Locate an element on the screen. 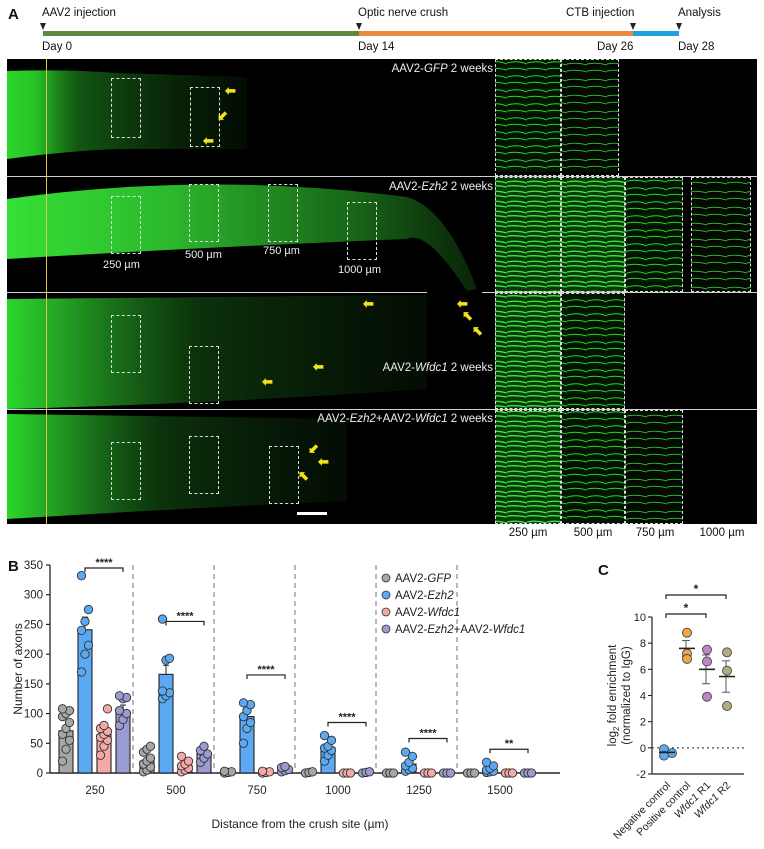  timeline-day-label: Day 28 is located at coordinates (696, 47).